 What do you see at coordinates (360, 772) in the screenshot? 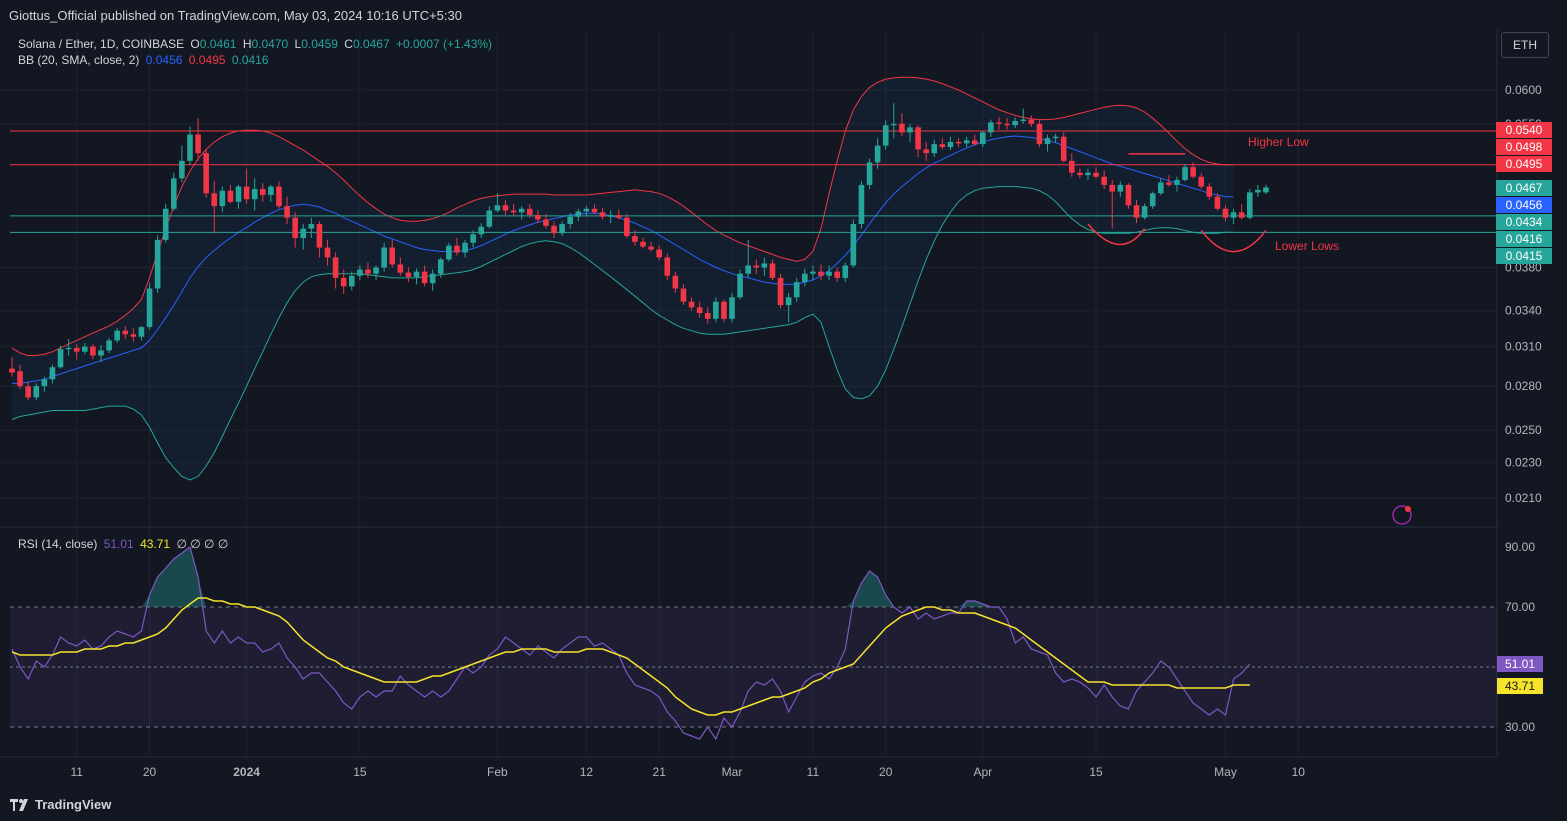
I see `x-tick-label: 15` at bounding box center [360, 772].